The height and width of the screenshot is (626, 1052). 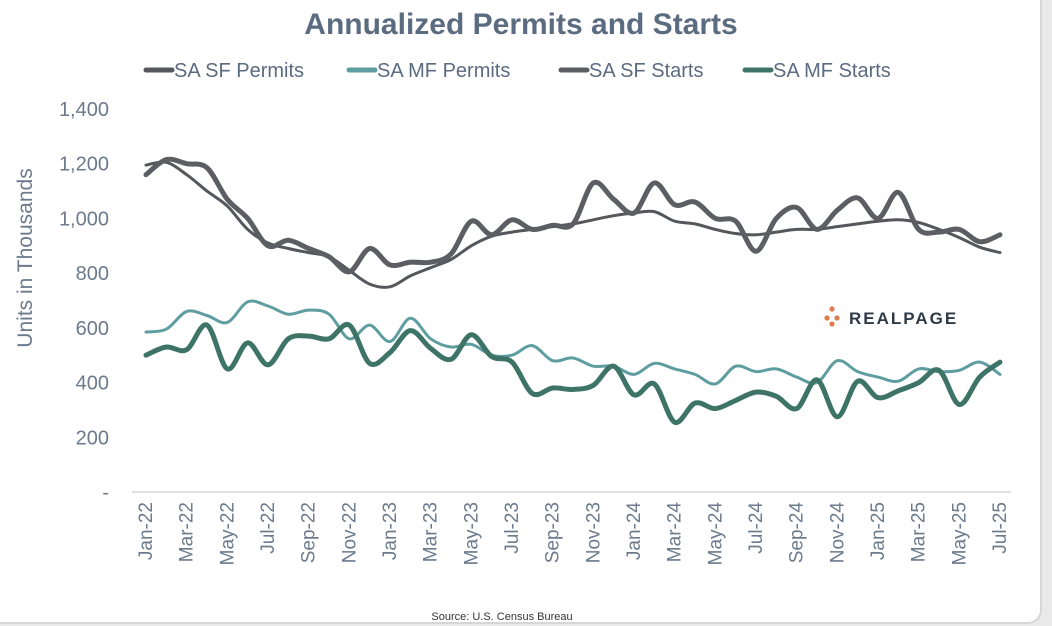 What do you see at coordinates (878, 531) in the screenshot?
I see `x-tick-label: Jan-25` at bounding box center [878, 531].